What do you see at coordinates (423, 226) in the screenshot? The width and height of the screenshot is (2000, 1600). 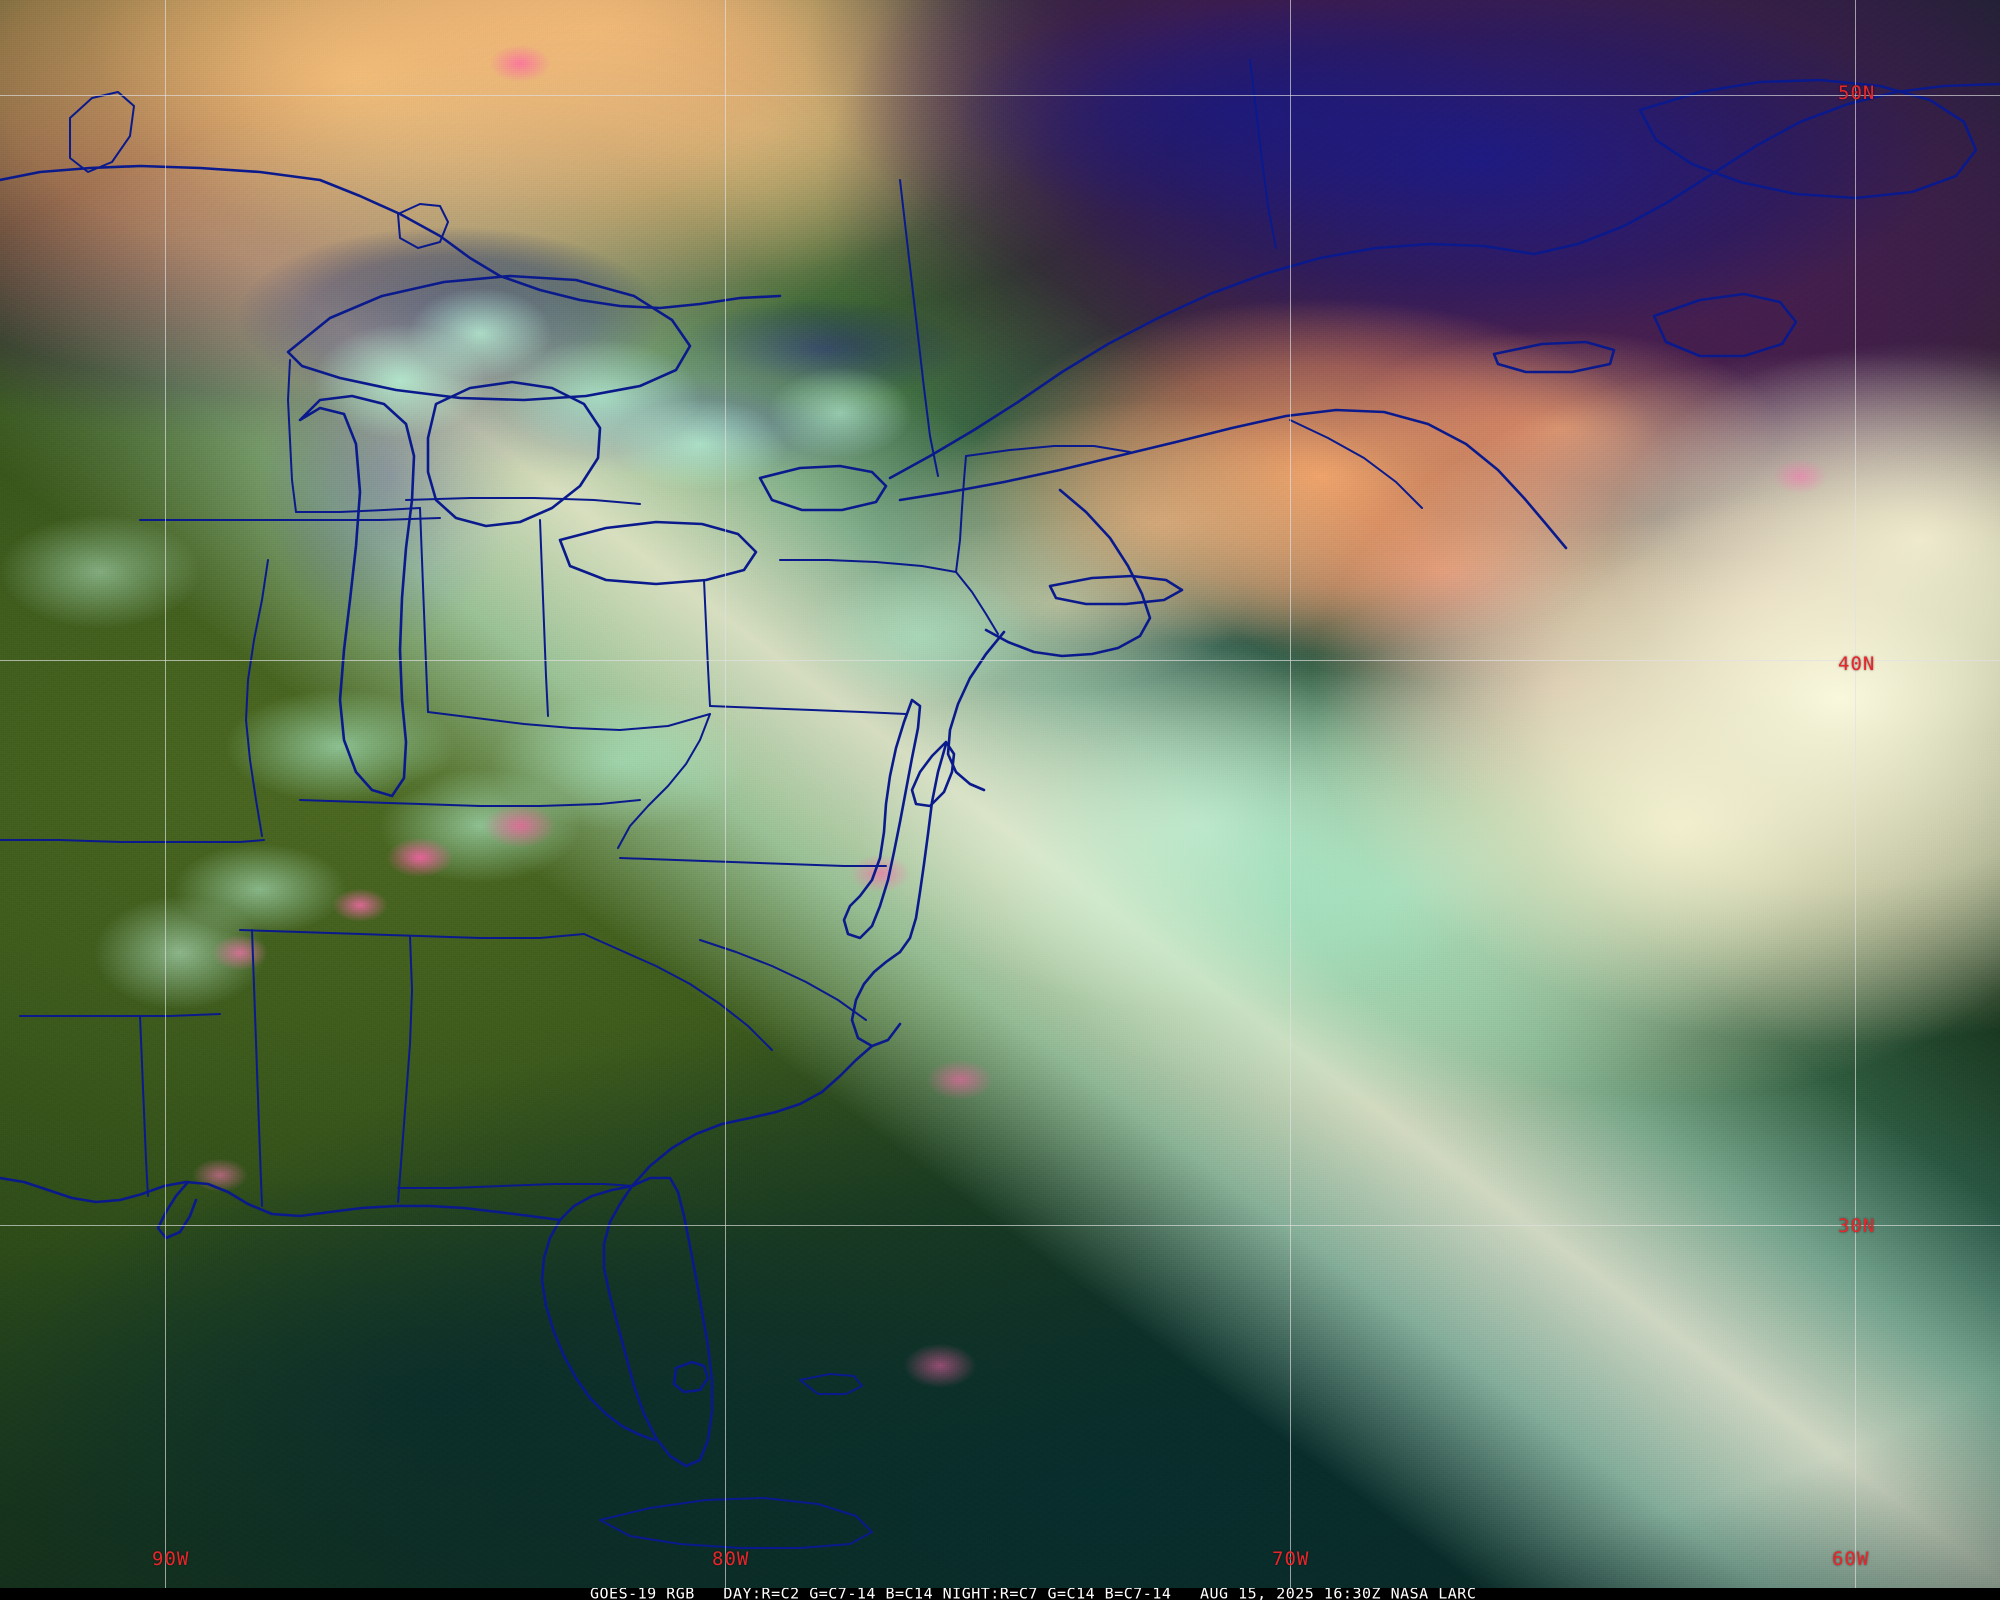 I see `coastline-lake-nipigon` at bounding box center [423, 226].